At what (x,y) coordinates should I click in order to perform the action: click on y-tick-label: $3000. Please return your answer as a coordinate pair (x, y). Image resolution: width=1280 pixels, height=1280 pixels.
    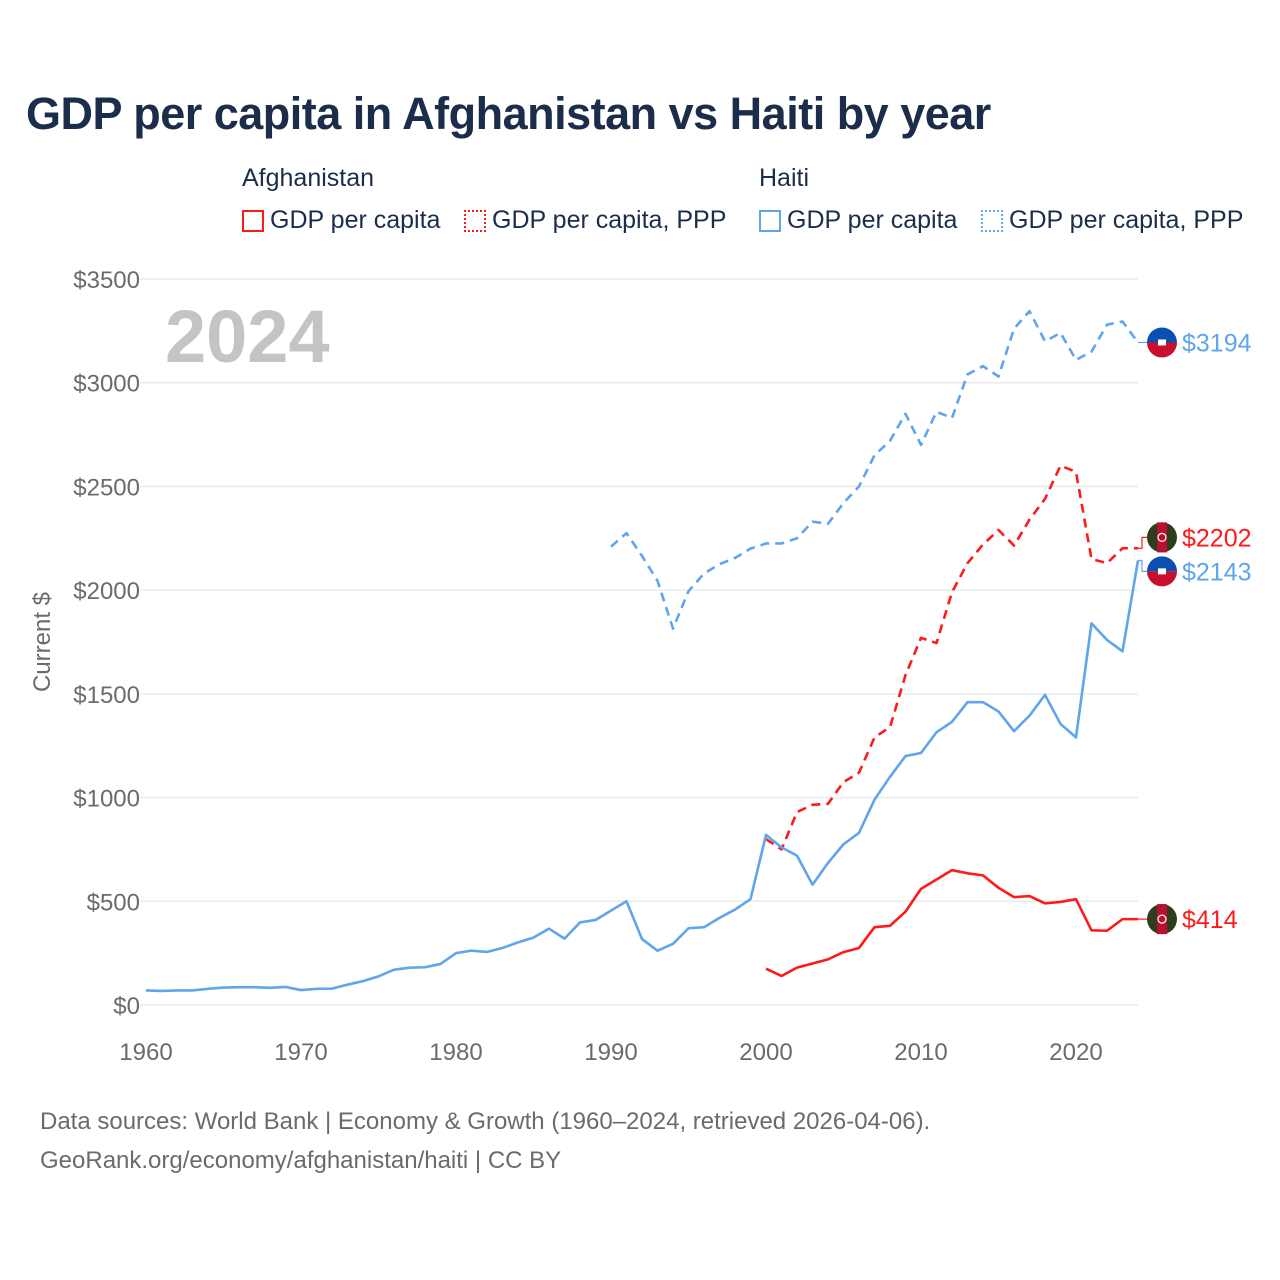
    Looking at the image, I should click on (106, 384).